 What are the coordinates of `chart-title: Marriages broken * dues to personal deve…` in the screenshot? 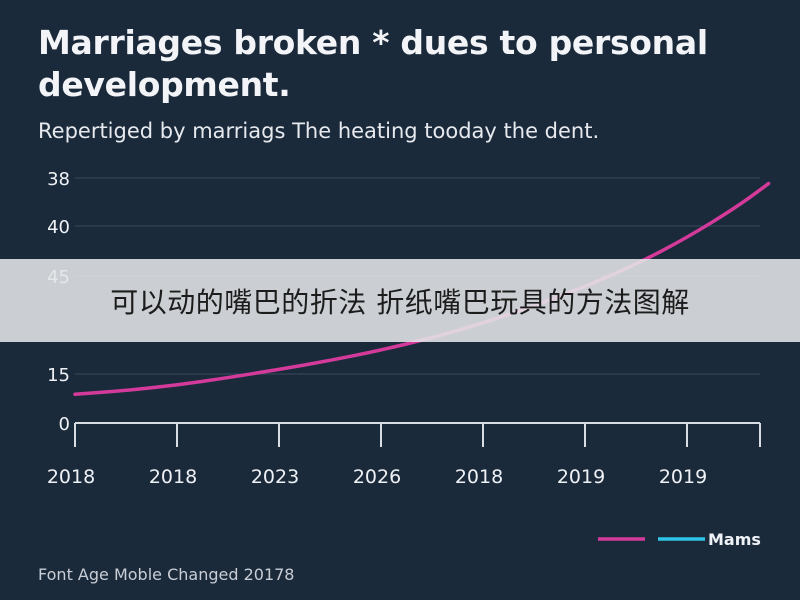 It's located at (373, 63).